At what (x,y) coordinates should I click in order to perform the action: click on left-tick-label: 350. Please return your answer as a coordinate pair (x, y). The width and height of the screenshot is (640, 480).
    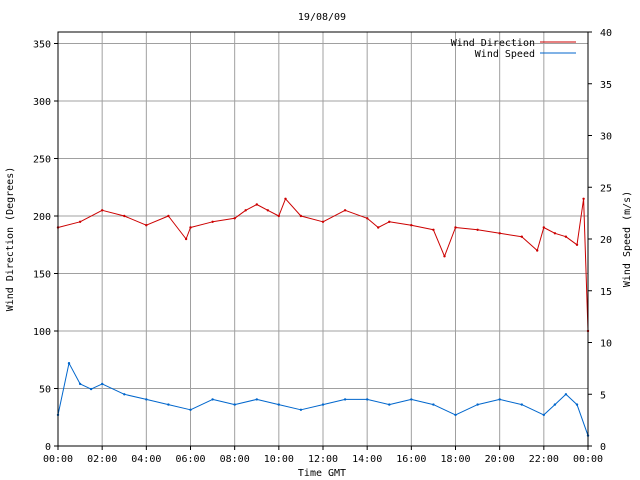
    Looking at the image, I should click on (42, 45).